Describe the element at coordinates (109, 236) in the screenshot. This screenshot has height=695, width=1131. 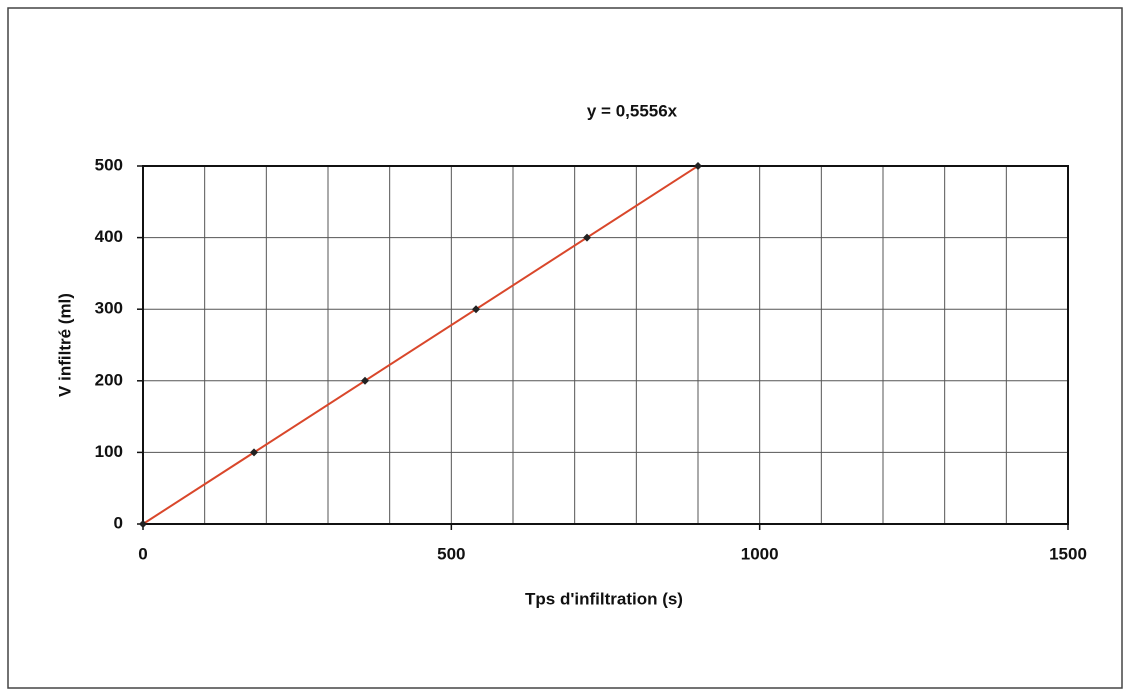
I see `y-tick-label: 400` at that location.